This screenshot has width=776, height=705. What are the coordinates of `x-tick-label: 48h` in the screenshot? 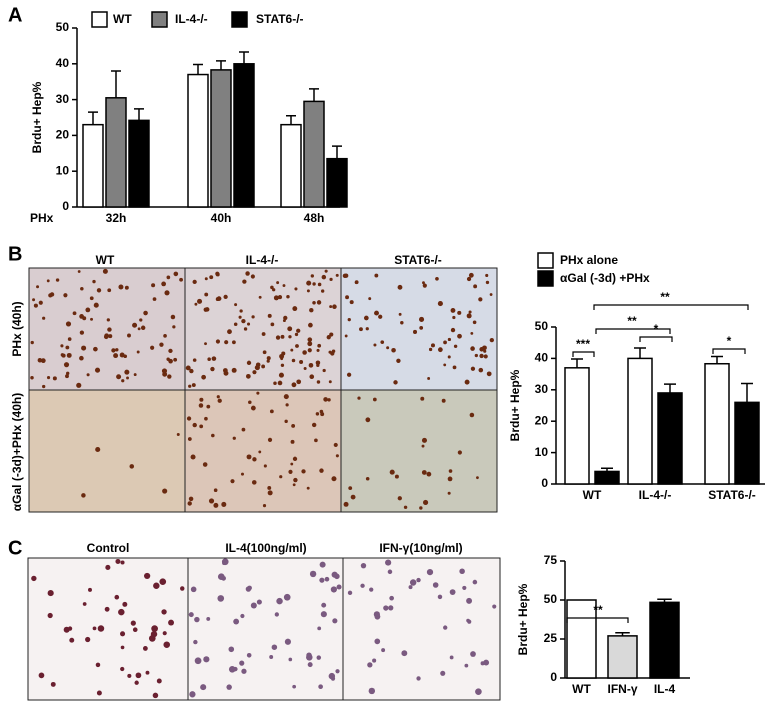 It's located at (314, 218).